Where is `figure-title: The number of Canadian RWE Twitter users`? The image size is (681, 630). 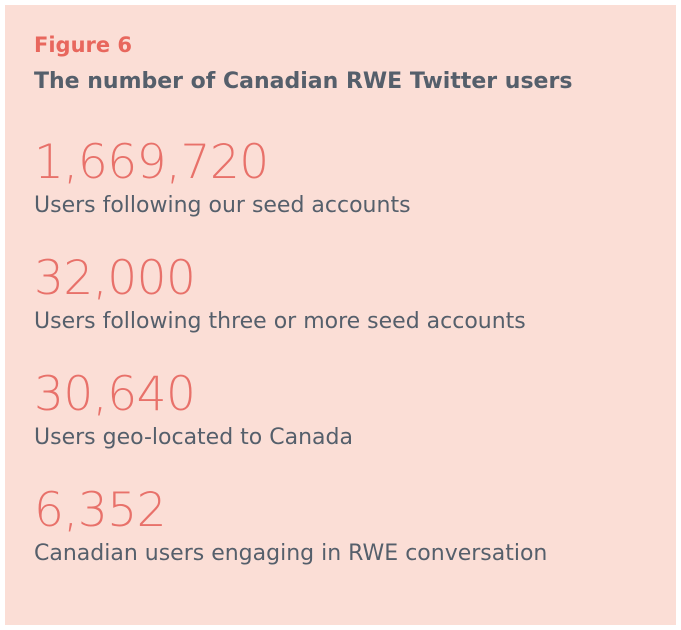 figure-title: The number of Canadian RWE Twitter users is located at coordinates (303, 81).